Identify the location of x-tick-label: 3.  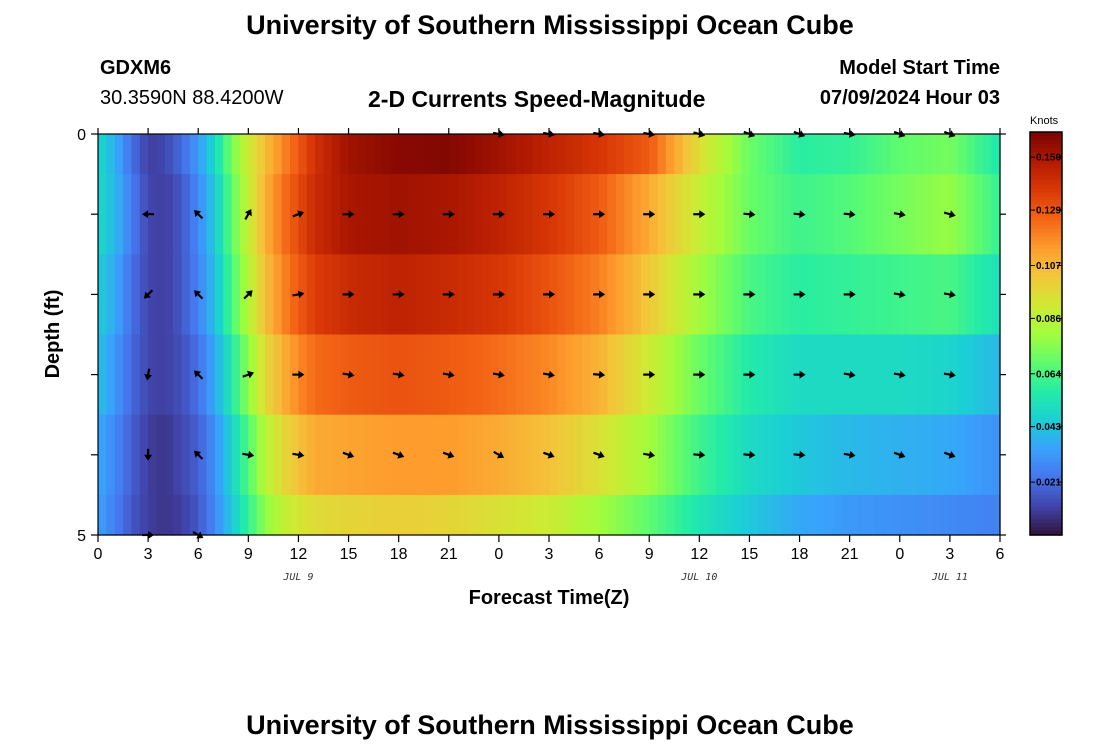
(949, 554).